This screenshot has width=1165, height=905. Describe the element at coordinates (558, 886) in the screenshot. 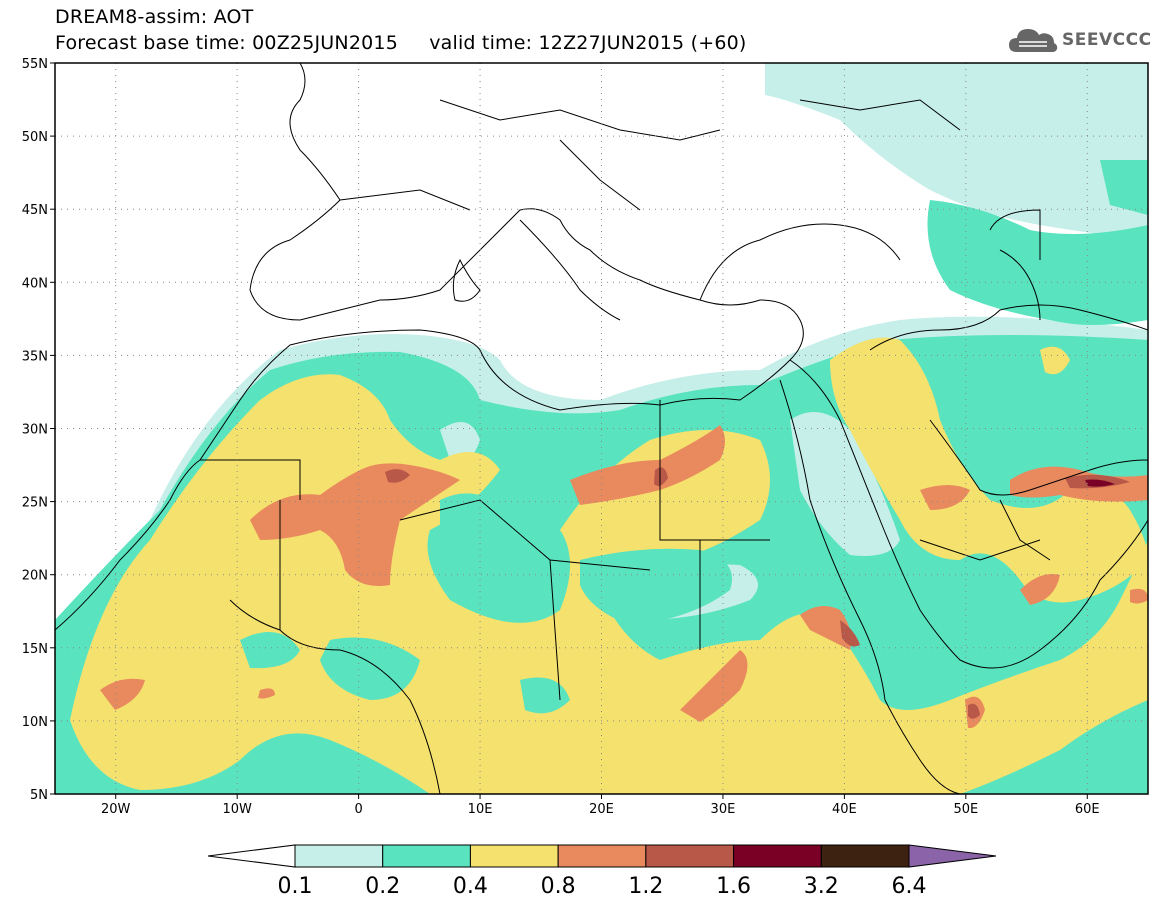

I see `colorbar-label: 0.8` at that location.